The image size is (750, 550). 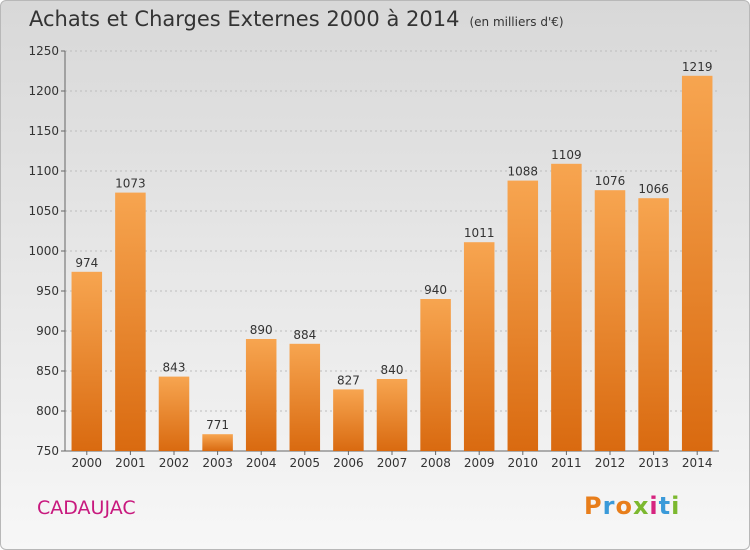 I want to click on data-label-2014: 1219, so click(x=697, y=67).